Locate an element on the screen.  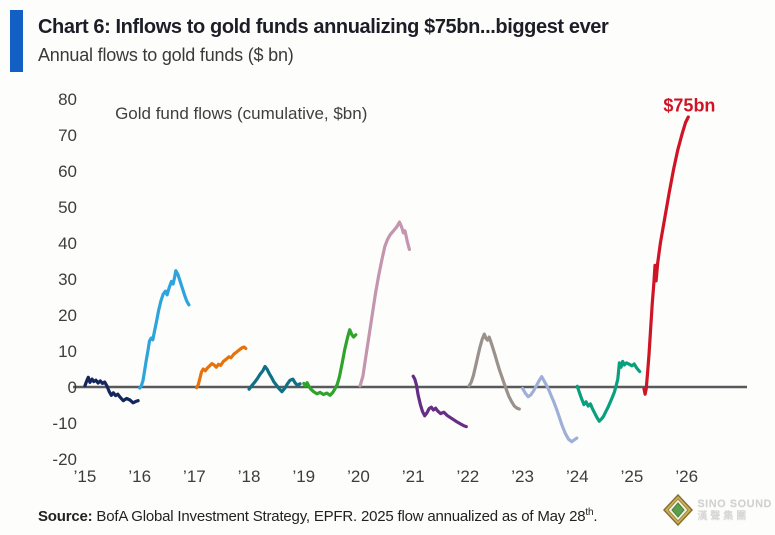
x-tick-label: ’15 is located at coordinates (85, 476).